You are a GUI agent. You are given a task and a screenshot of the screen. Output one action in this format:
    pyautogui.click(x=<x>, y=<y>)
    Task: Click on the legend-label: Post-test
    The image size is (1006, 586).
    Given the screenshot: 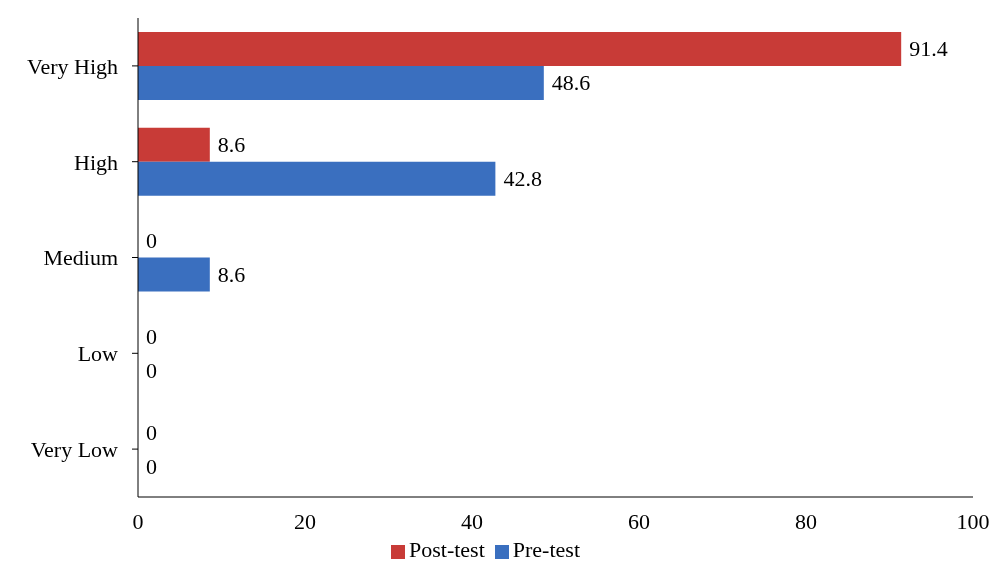 What is the action you would take?
    pyautogui.click(x=447, y=549)
    